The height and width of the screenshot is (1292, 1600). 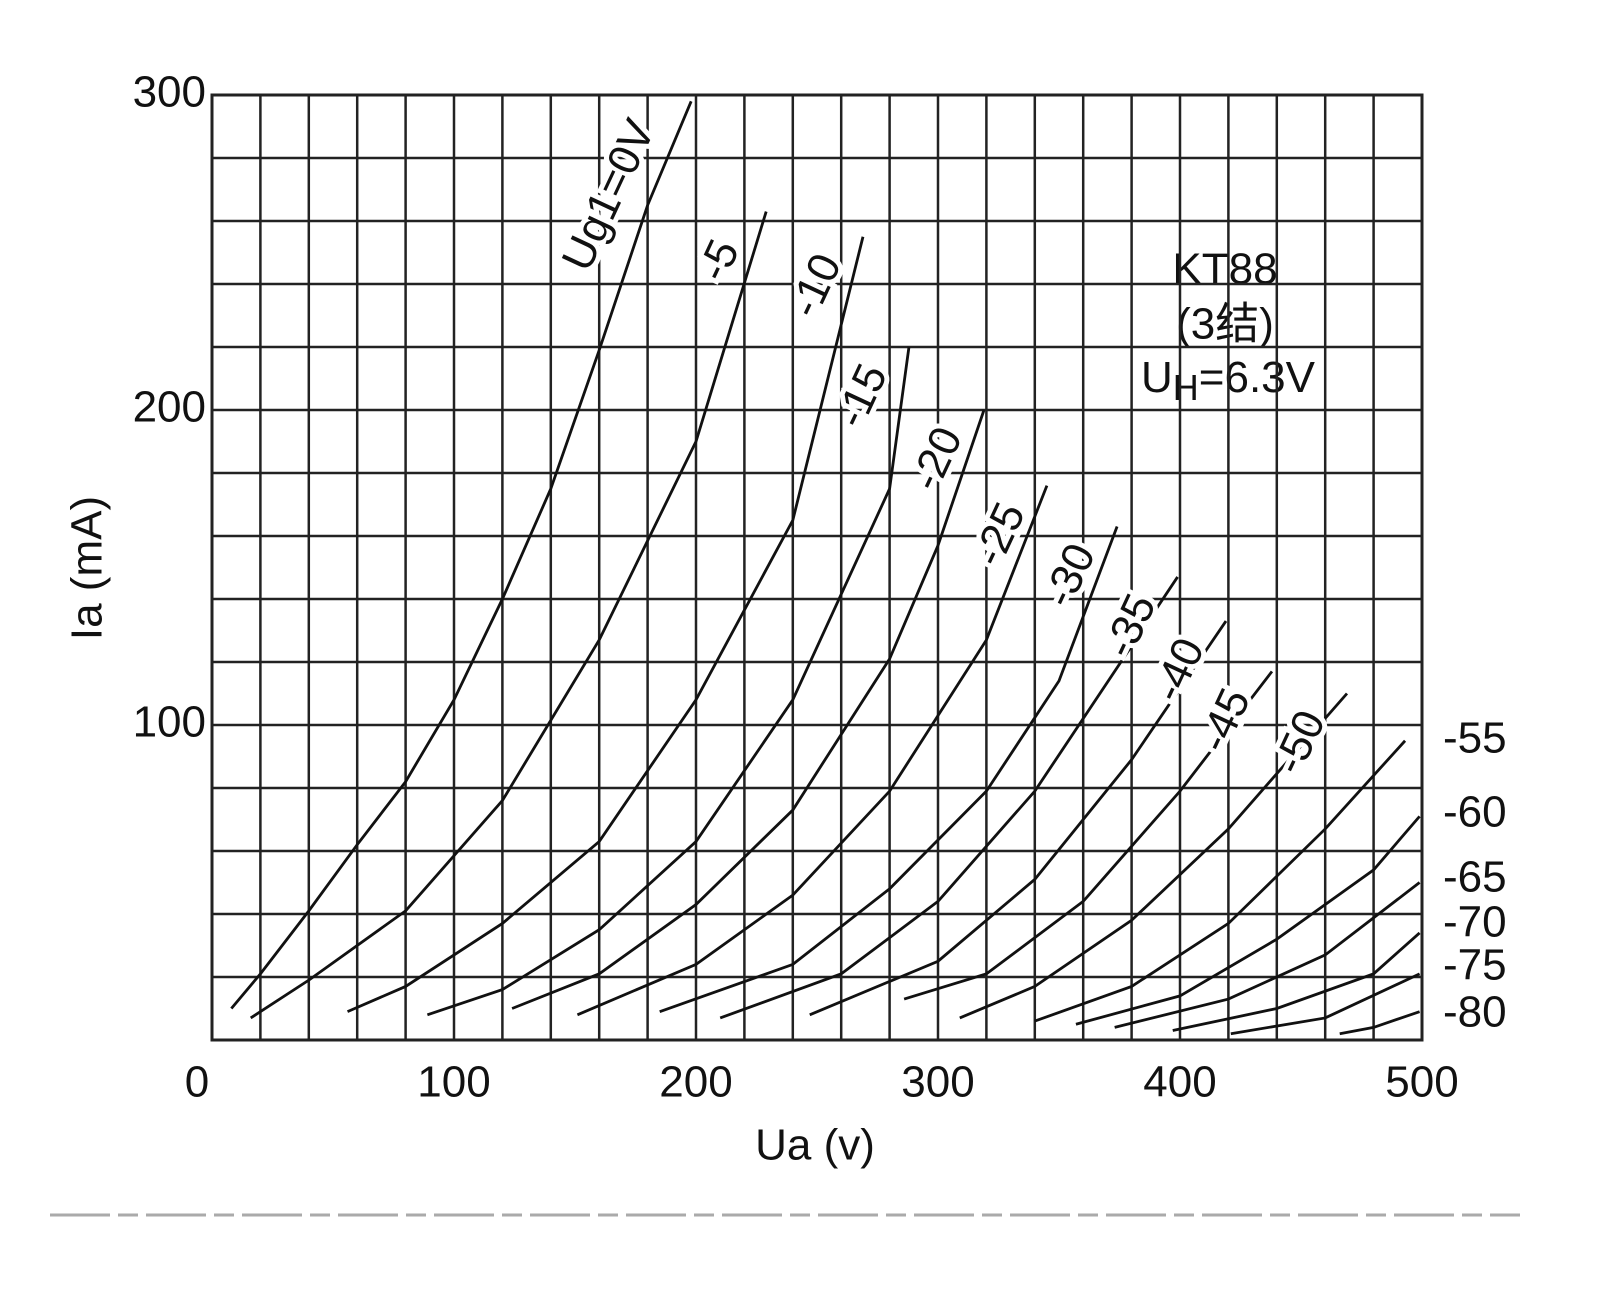 I want to click on curve-label: -60, so click(x=1475, y=812).